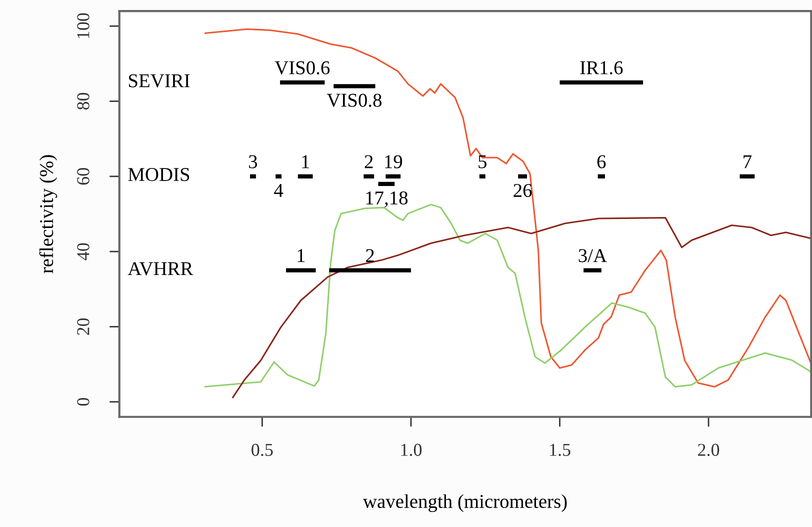  I want to click on y-axis-title: reflectivity (%), so click(48, 214).